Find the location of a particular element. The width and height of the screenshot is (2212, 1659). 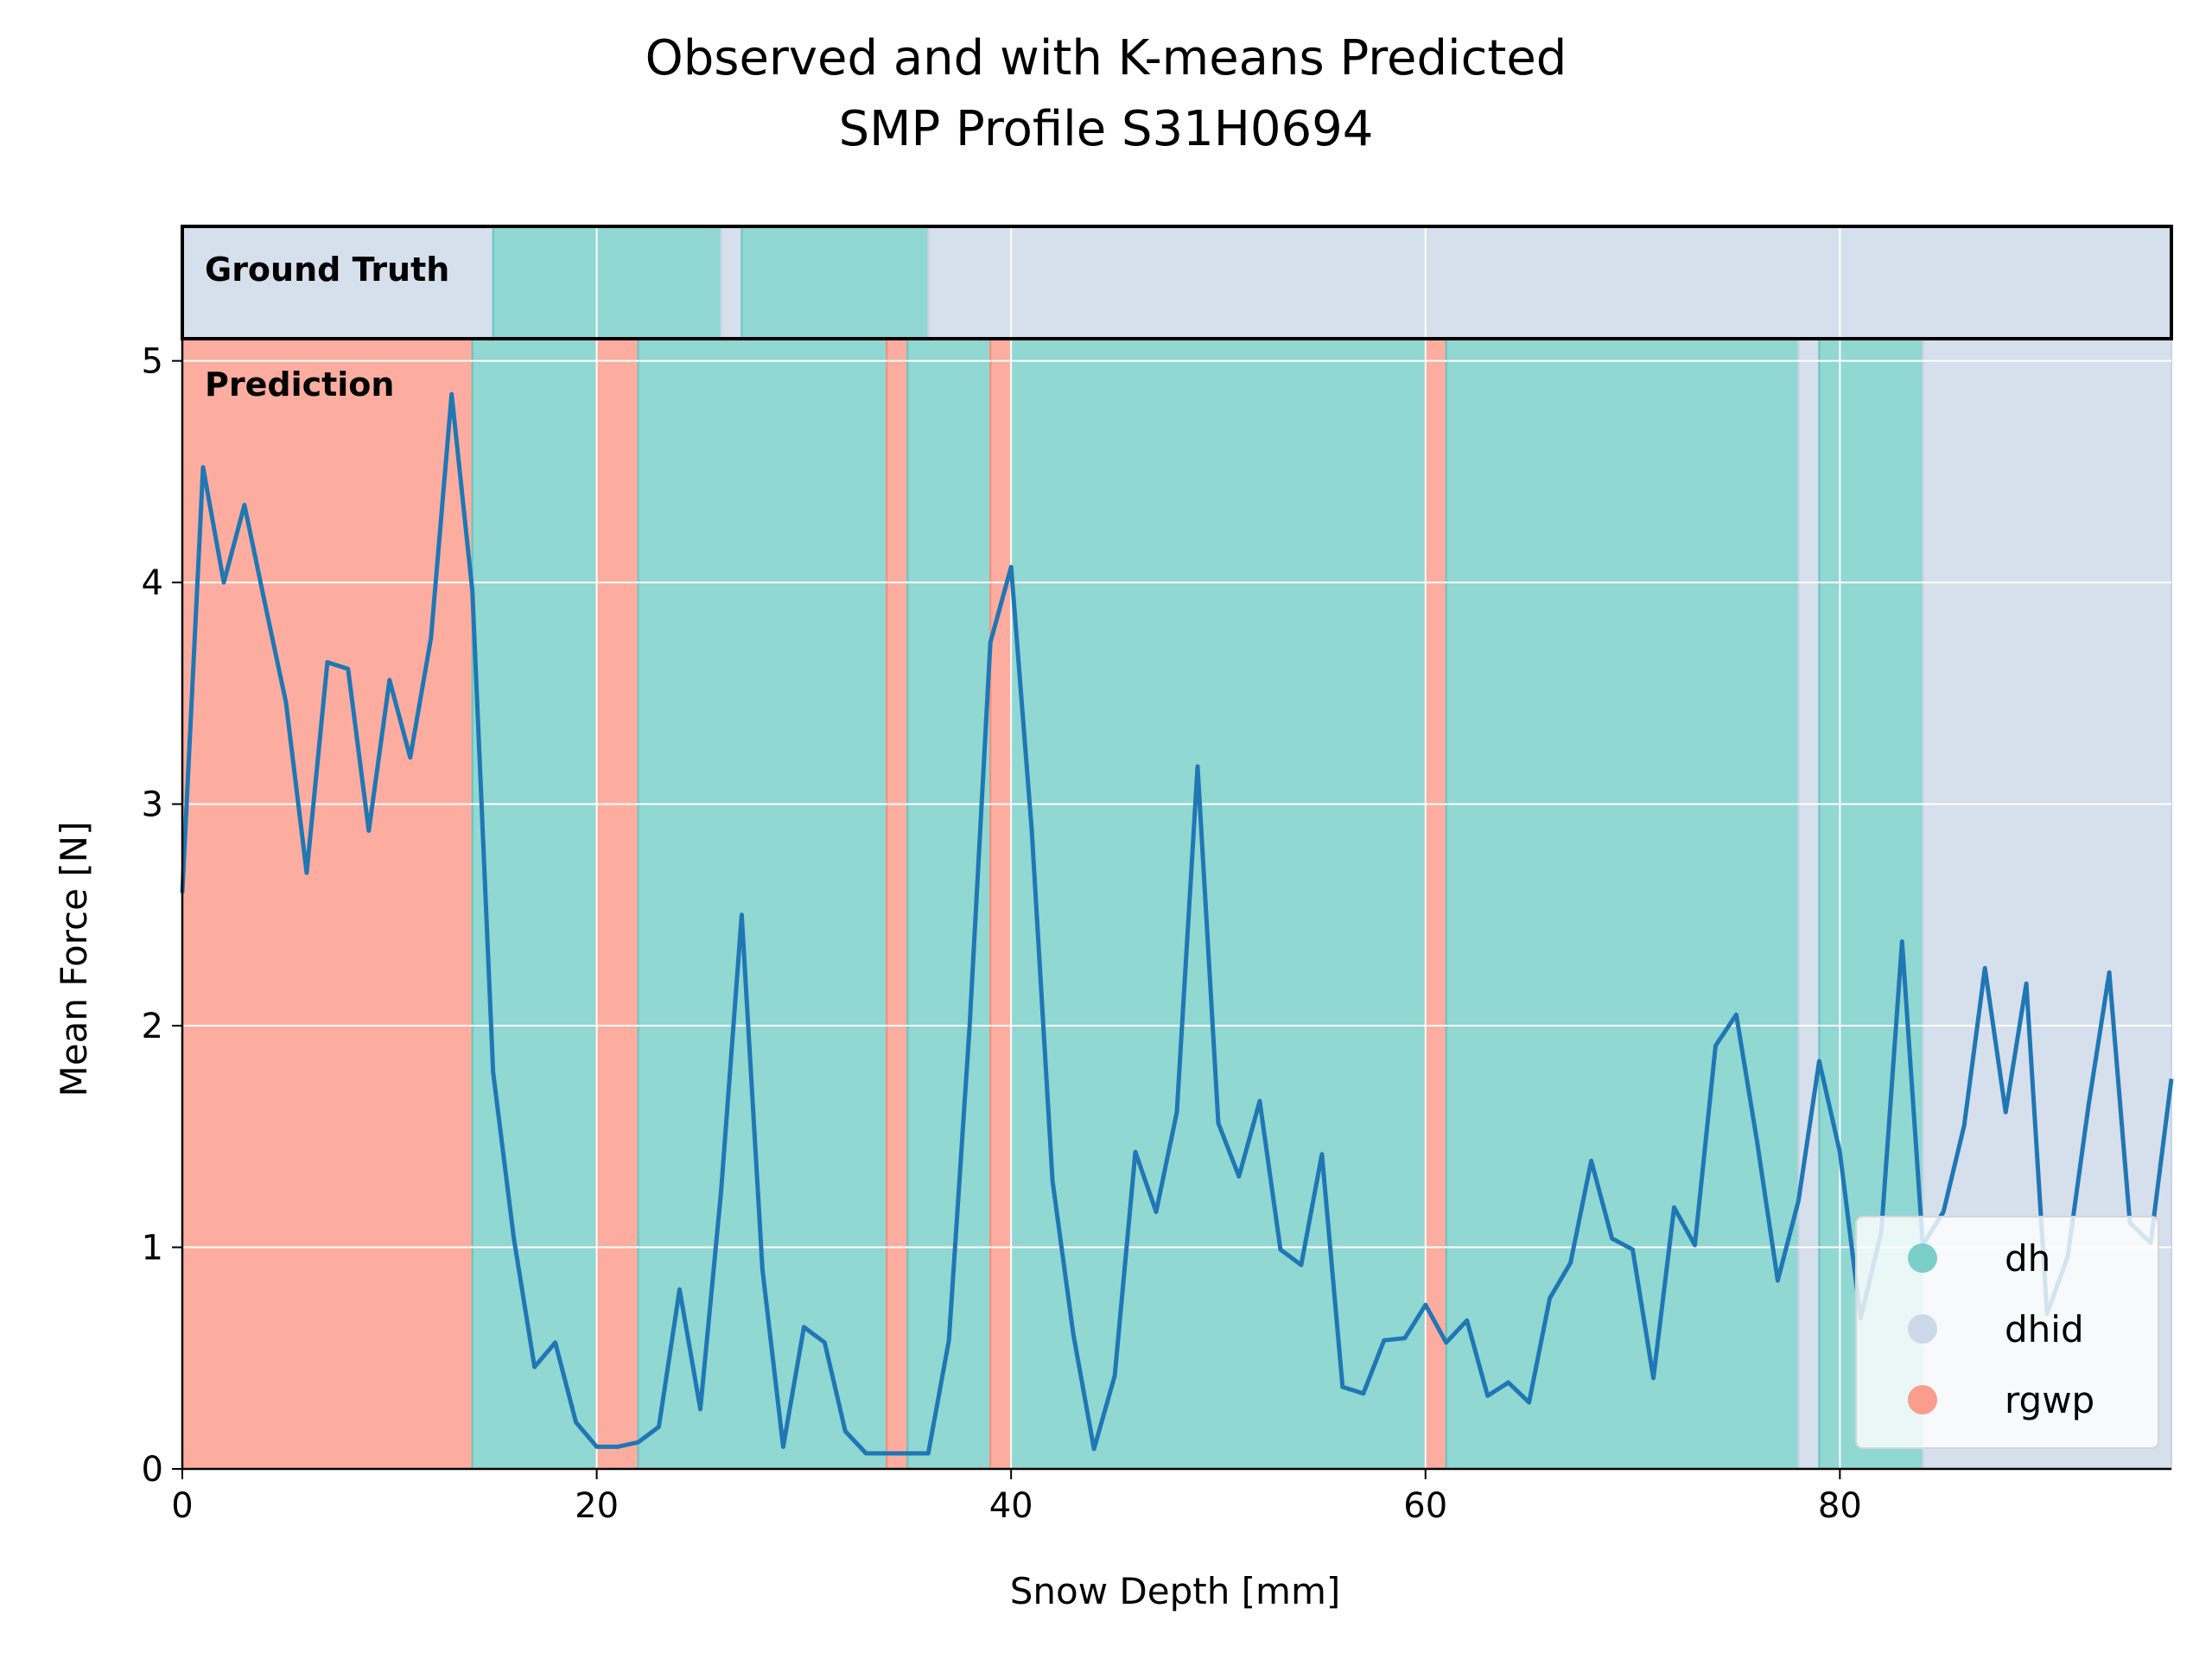

y-tick-label-5: 5 is located at coordinates (152, 362).